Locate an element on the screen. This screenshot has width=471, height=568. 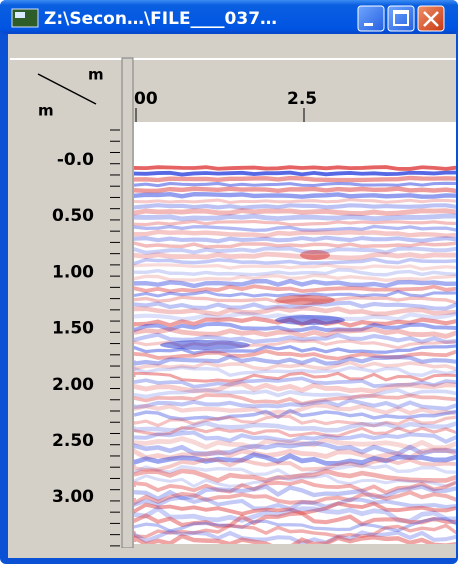
x-label: 00 is located at coordinates (146, 99).